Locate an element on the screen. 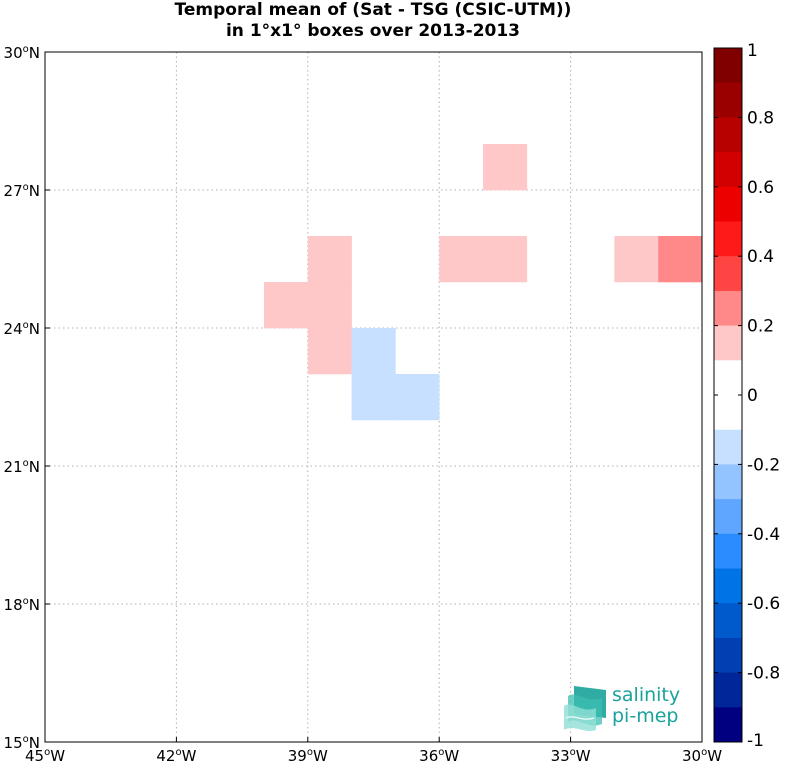  y-tick-label: 15oN is located at coordinates (22, 743).